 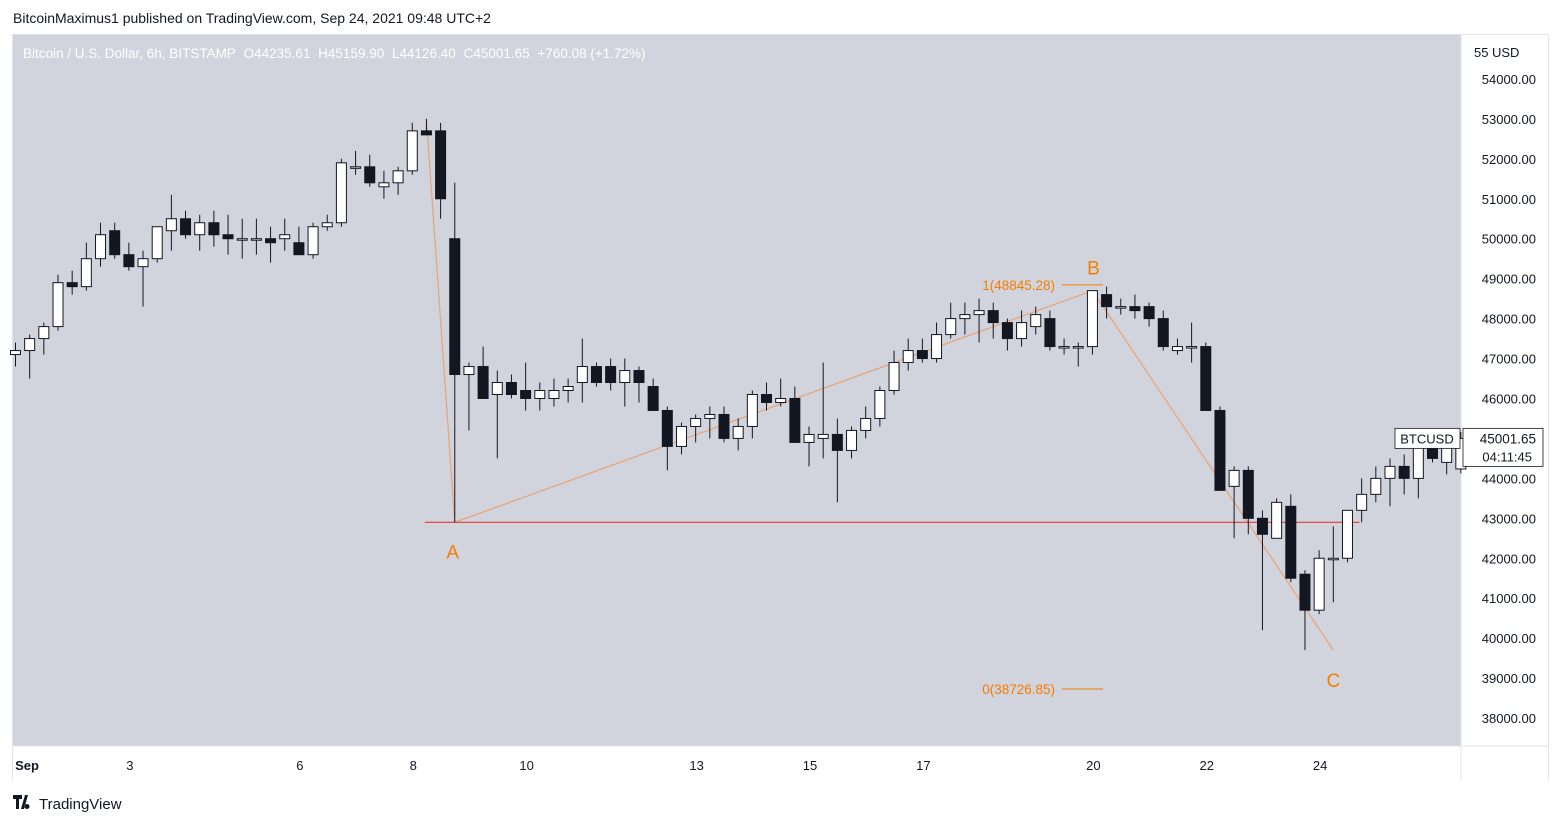 What do you see at coordinates (1427, 438) in the screenshot?
I see `symbol-tag` at bounding box center [1427, 438].